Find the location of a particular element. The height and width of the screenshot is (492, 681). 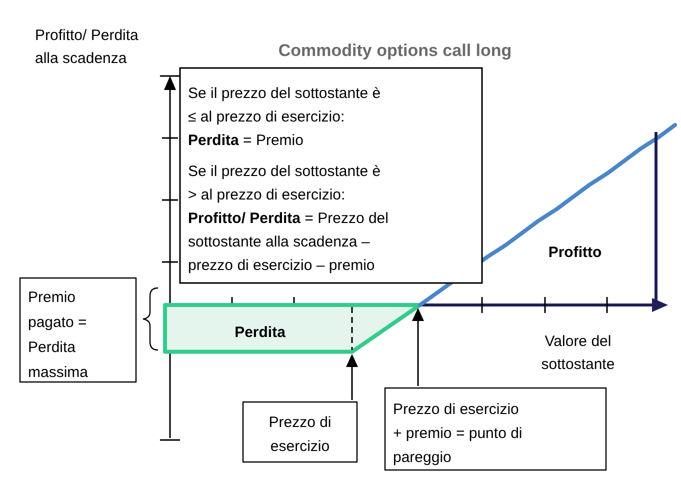

annotation: Perdita is located at coordinates (260, 332).